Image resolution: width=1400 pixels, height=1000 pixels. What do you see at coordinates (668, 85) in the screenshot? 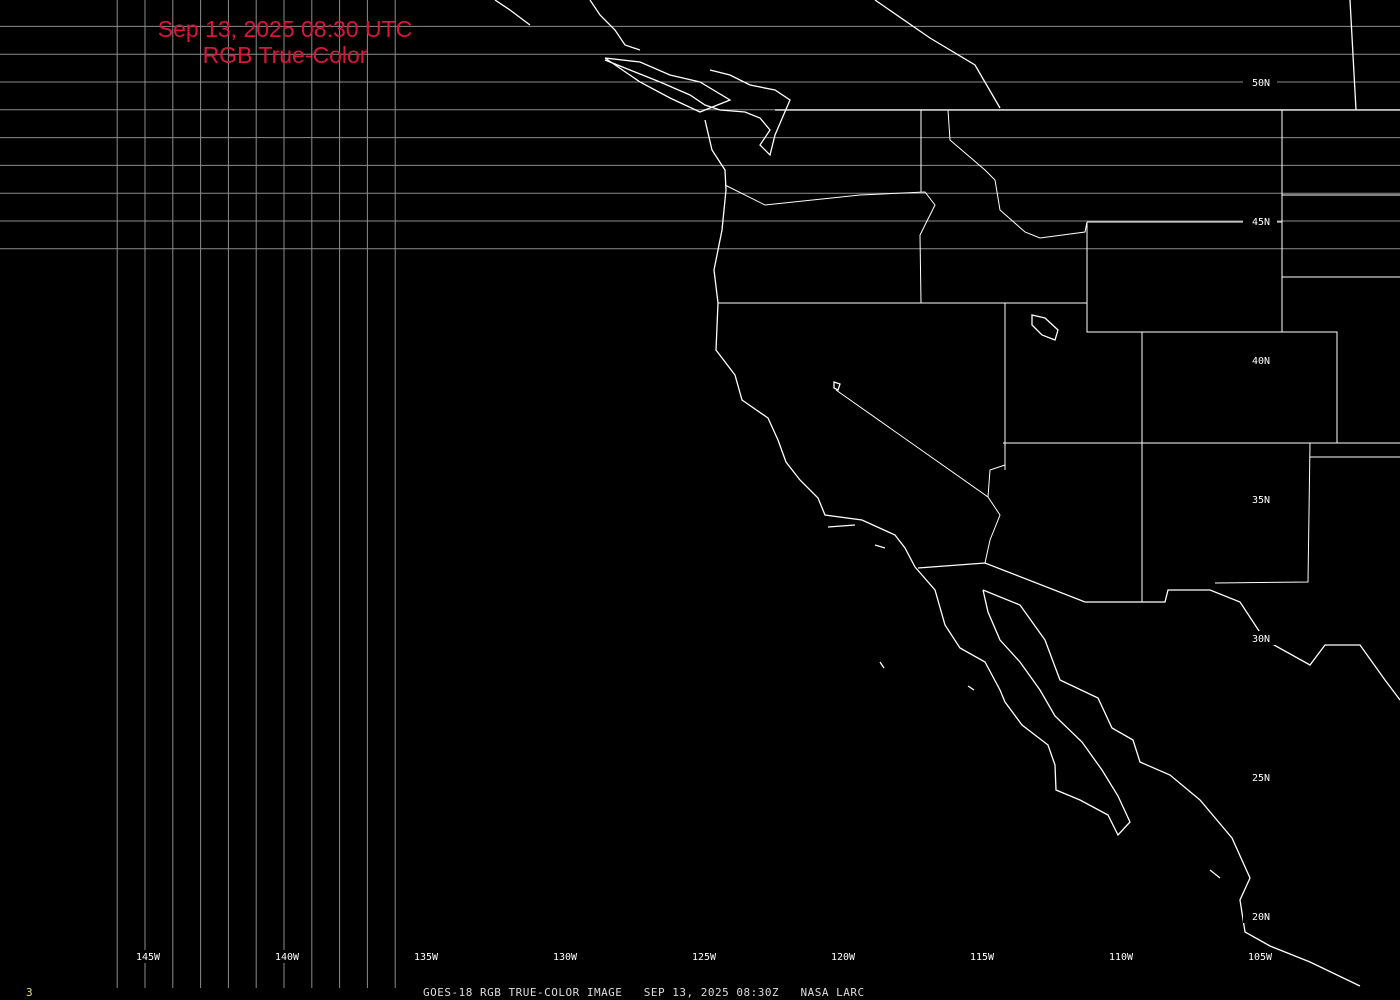
I see `coastline-vancouver-island` at bounding box center [668, 85].